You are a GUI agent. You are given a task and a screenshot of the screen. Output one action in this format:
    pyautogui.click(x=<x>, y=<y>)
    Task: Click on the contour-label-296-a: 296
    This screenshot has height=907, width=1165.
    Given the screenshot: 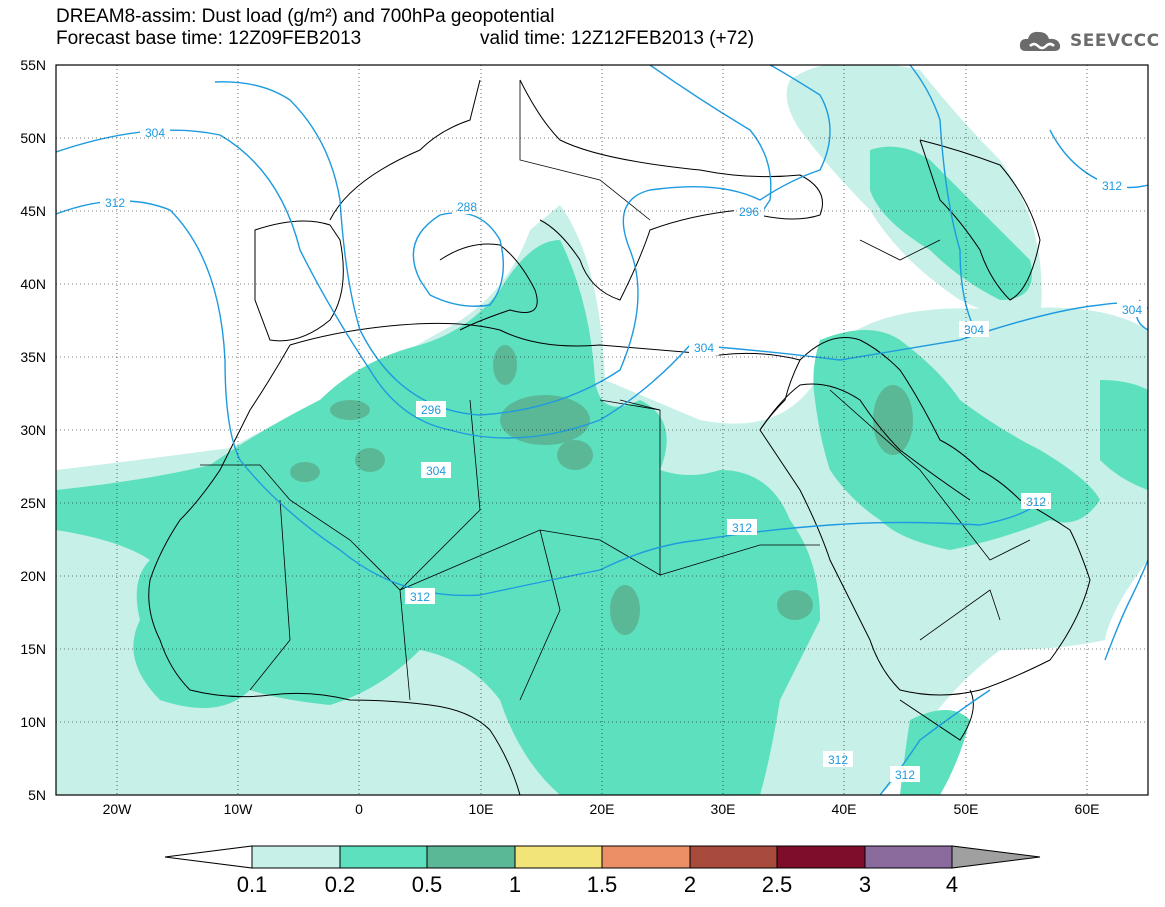 What is the action you would take?
    pyautogui.click(x=431, y=410)
    